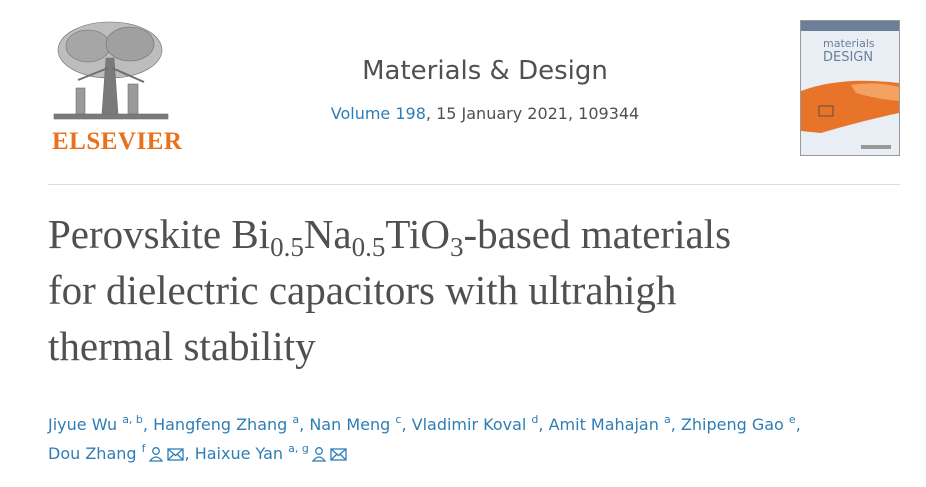 The height and width of the screenshot is (487, 926). I want to click on issue-info: Volume 198, 15 January 2021, 109344, so click(485, 113).